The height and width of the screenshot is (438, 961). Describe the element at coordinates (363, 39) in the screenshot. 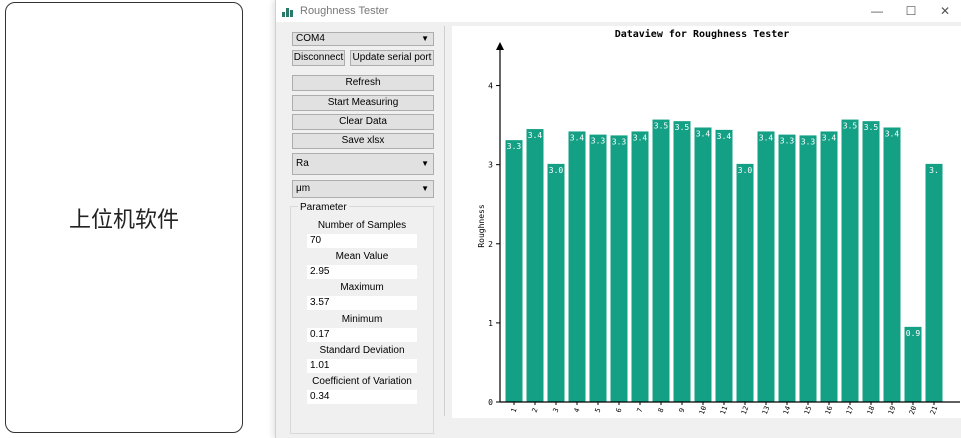

I see `port-select: COM4 ▼` at that location.